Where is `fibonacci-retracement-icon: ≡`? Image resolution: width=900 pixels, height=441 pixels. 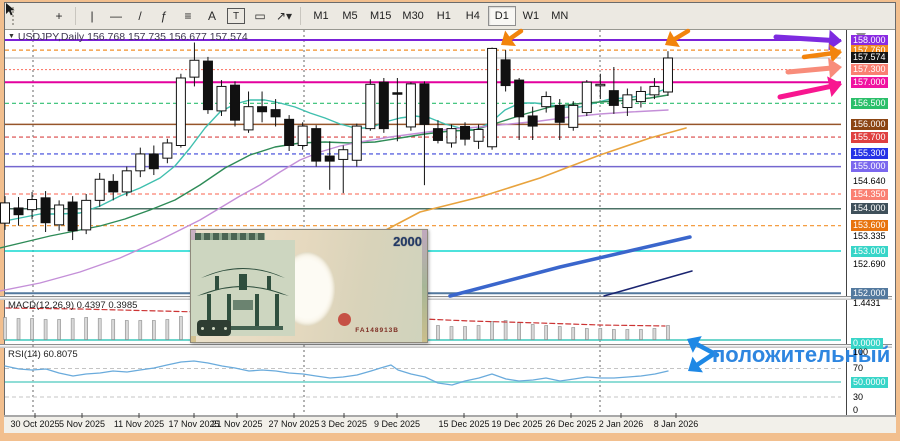 fibonacci-retracement-icon: ≡ is located at coordinates (188, 16).